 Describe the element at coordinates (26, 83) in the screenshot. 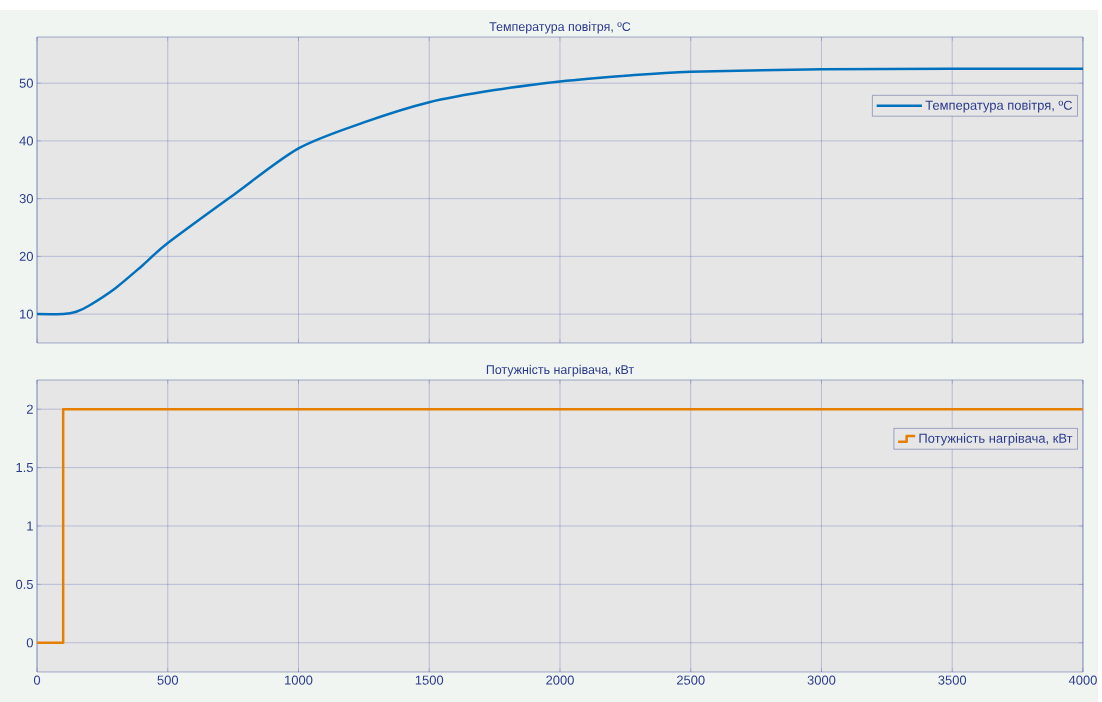

I see `y-tick-label: 50` at that location.